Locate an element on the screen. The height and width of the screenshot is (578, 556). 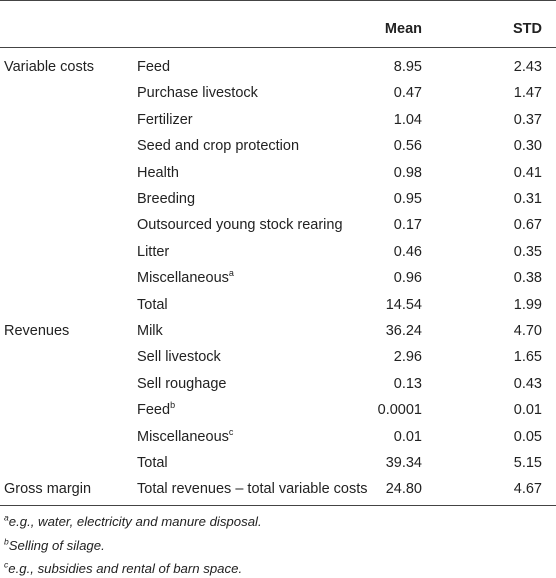
footnote-mark: b is located at coordinates (6, 541).